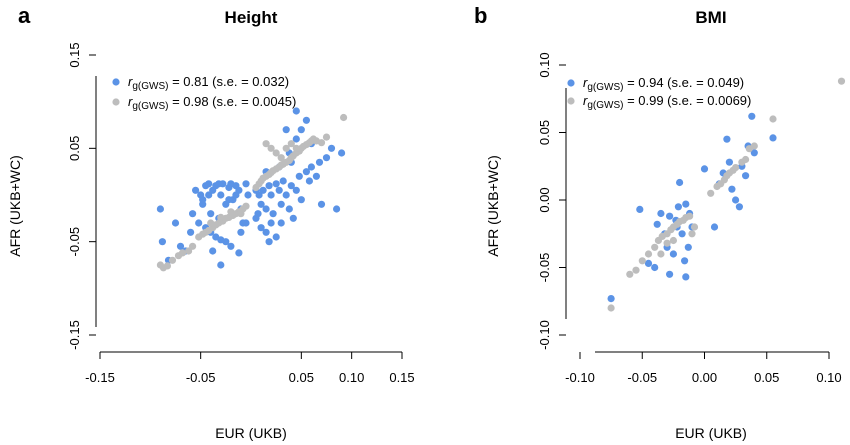 The height and width of the screenshot is (445, 850). What do you see at coordinates (250, 368) in the screenshot?
I see `x-axis: -0.15 -0.05 0.05 0.10 0.15` at bounding box center [250, 368].